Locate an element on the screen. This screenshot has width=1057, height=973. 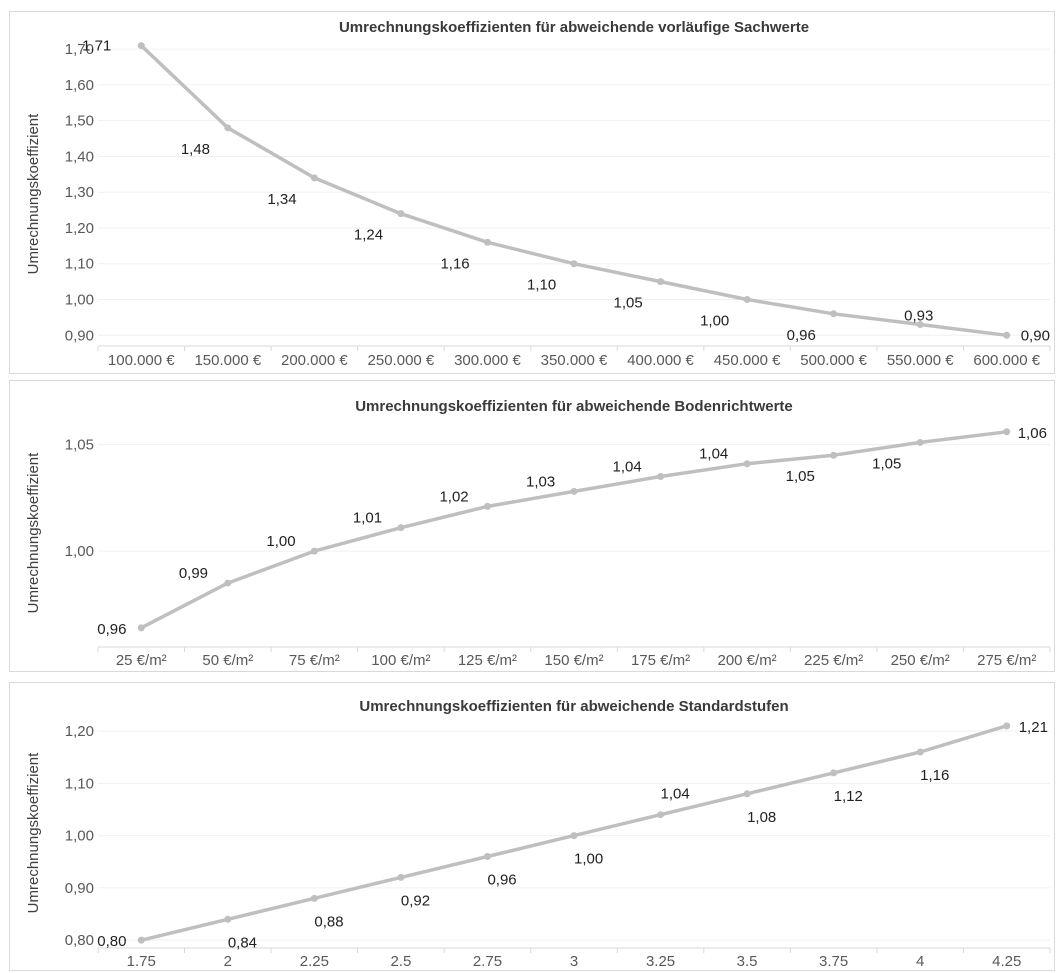
data-label: 1,48 is located at coordinates (195, 149).